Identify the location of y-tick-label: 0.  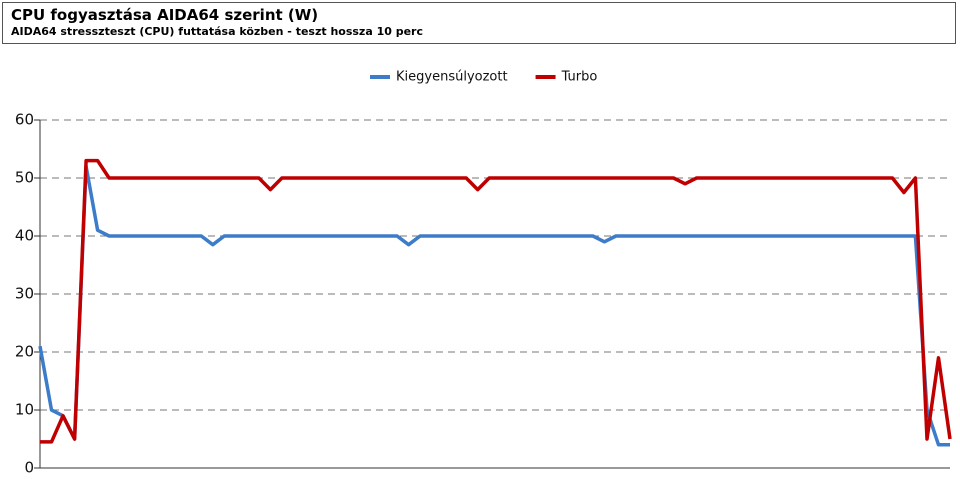
(29, 468).